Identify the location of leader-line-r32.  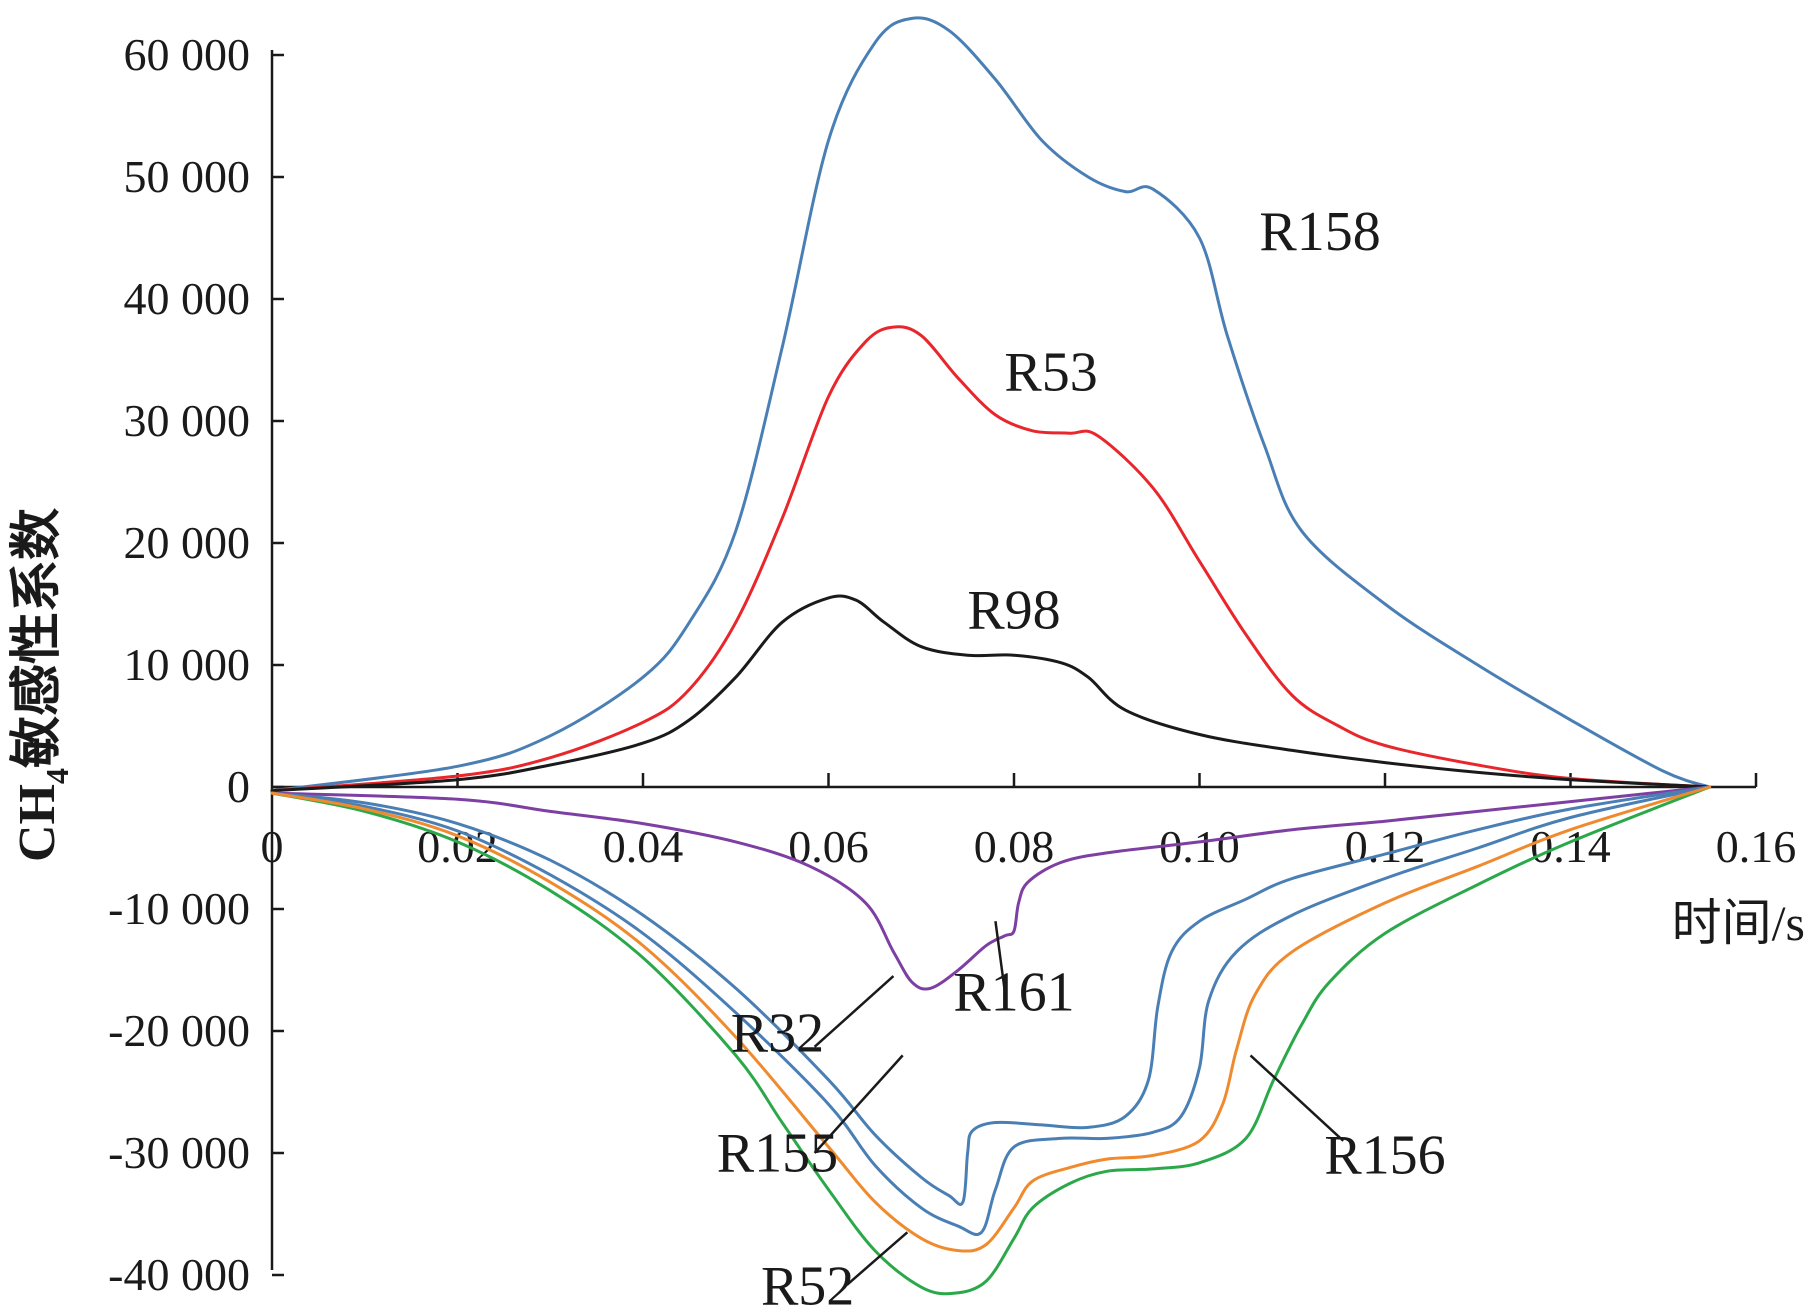
(854, 1011).